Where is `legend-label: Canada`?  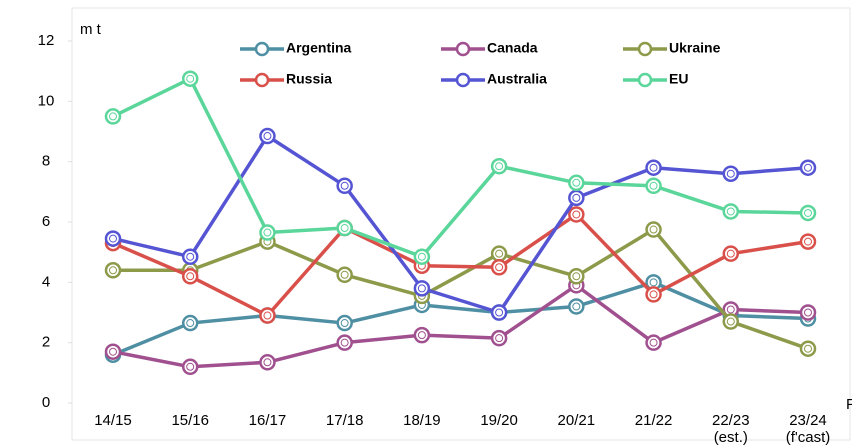
legend-label: Canada is located at coordinates (512, 48).